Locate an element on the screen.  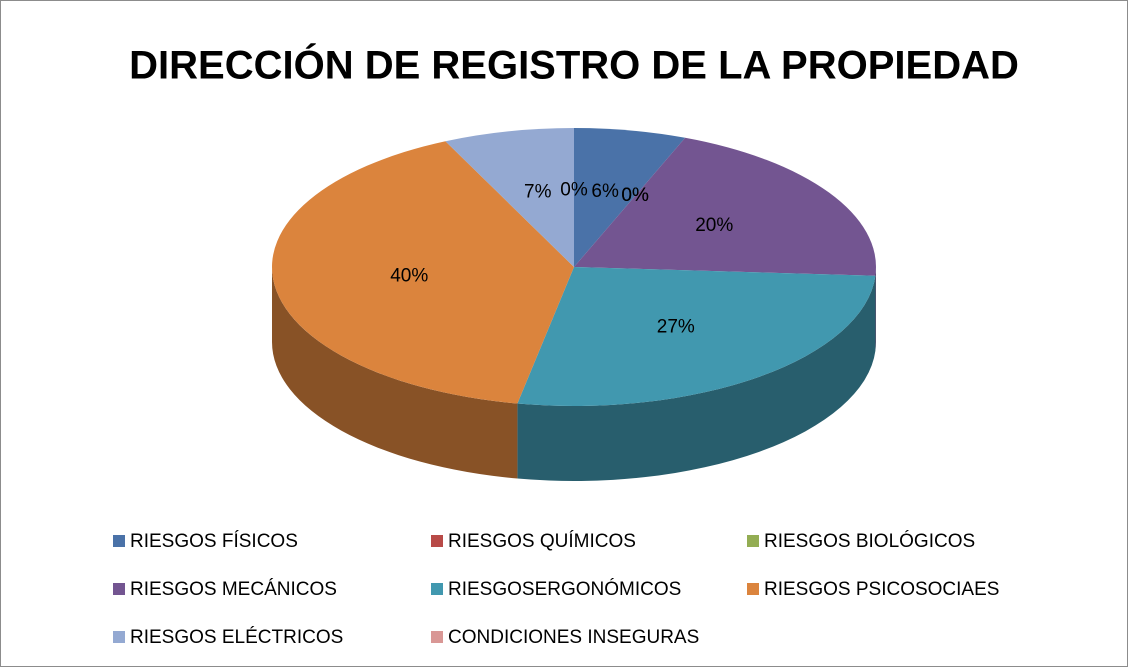
legend-label: RIESGOS ELÉCTRICOS is located at coordinates (236, 637).